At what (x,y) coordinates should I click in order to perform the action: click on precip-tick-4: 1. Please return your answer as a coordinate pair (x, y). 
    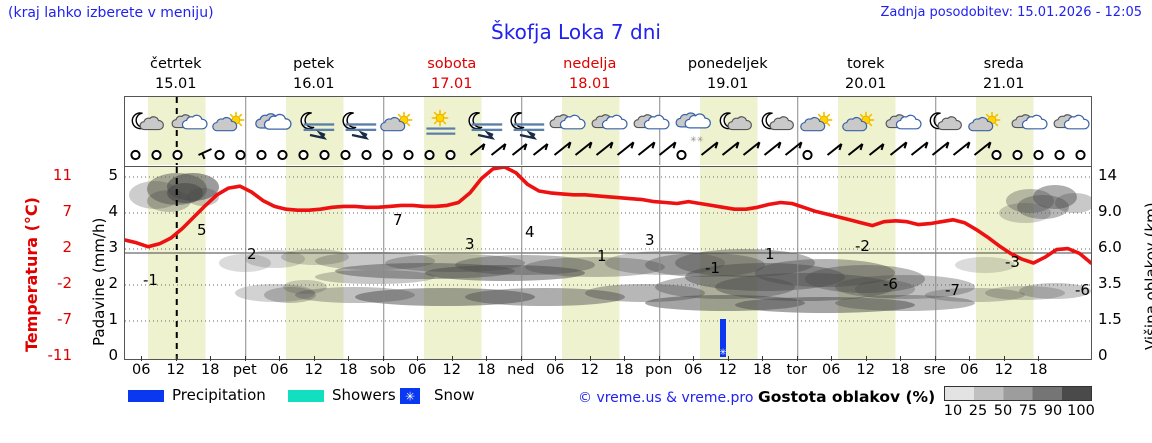
    Looking at the image, I should click on (113, 319).